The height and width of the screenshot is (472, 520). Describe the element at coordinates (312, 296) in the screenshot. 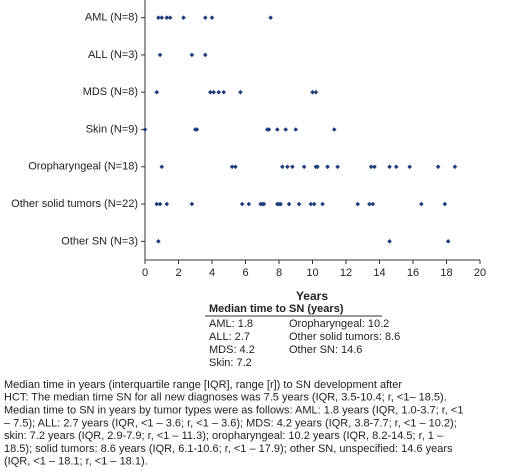

I see `x-axis-label: Years` at that location.